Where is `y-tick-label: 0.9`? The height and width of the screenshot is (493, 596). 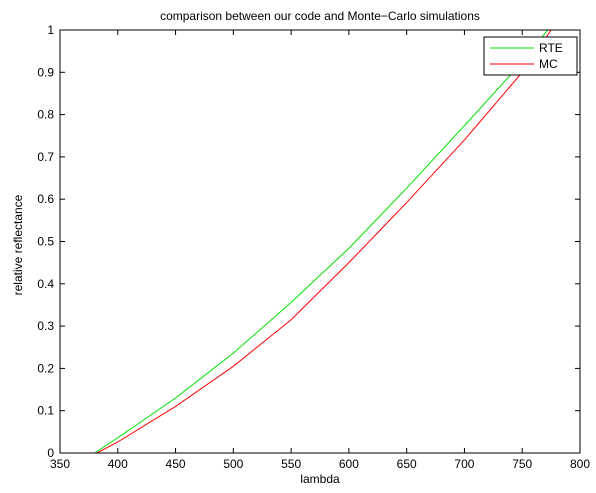
y-tick-label: 0.9 is located at coordinates (45, 72).